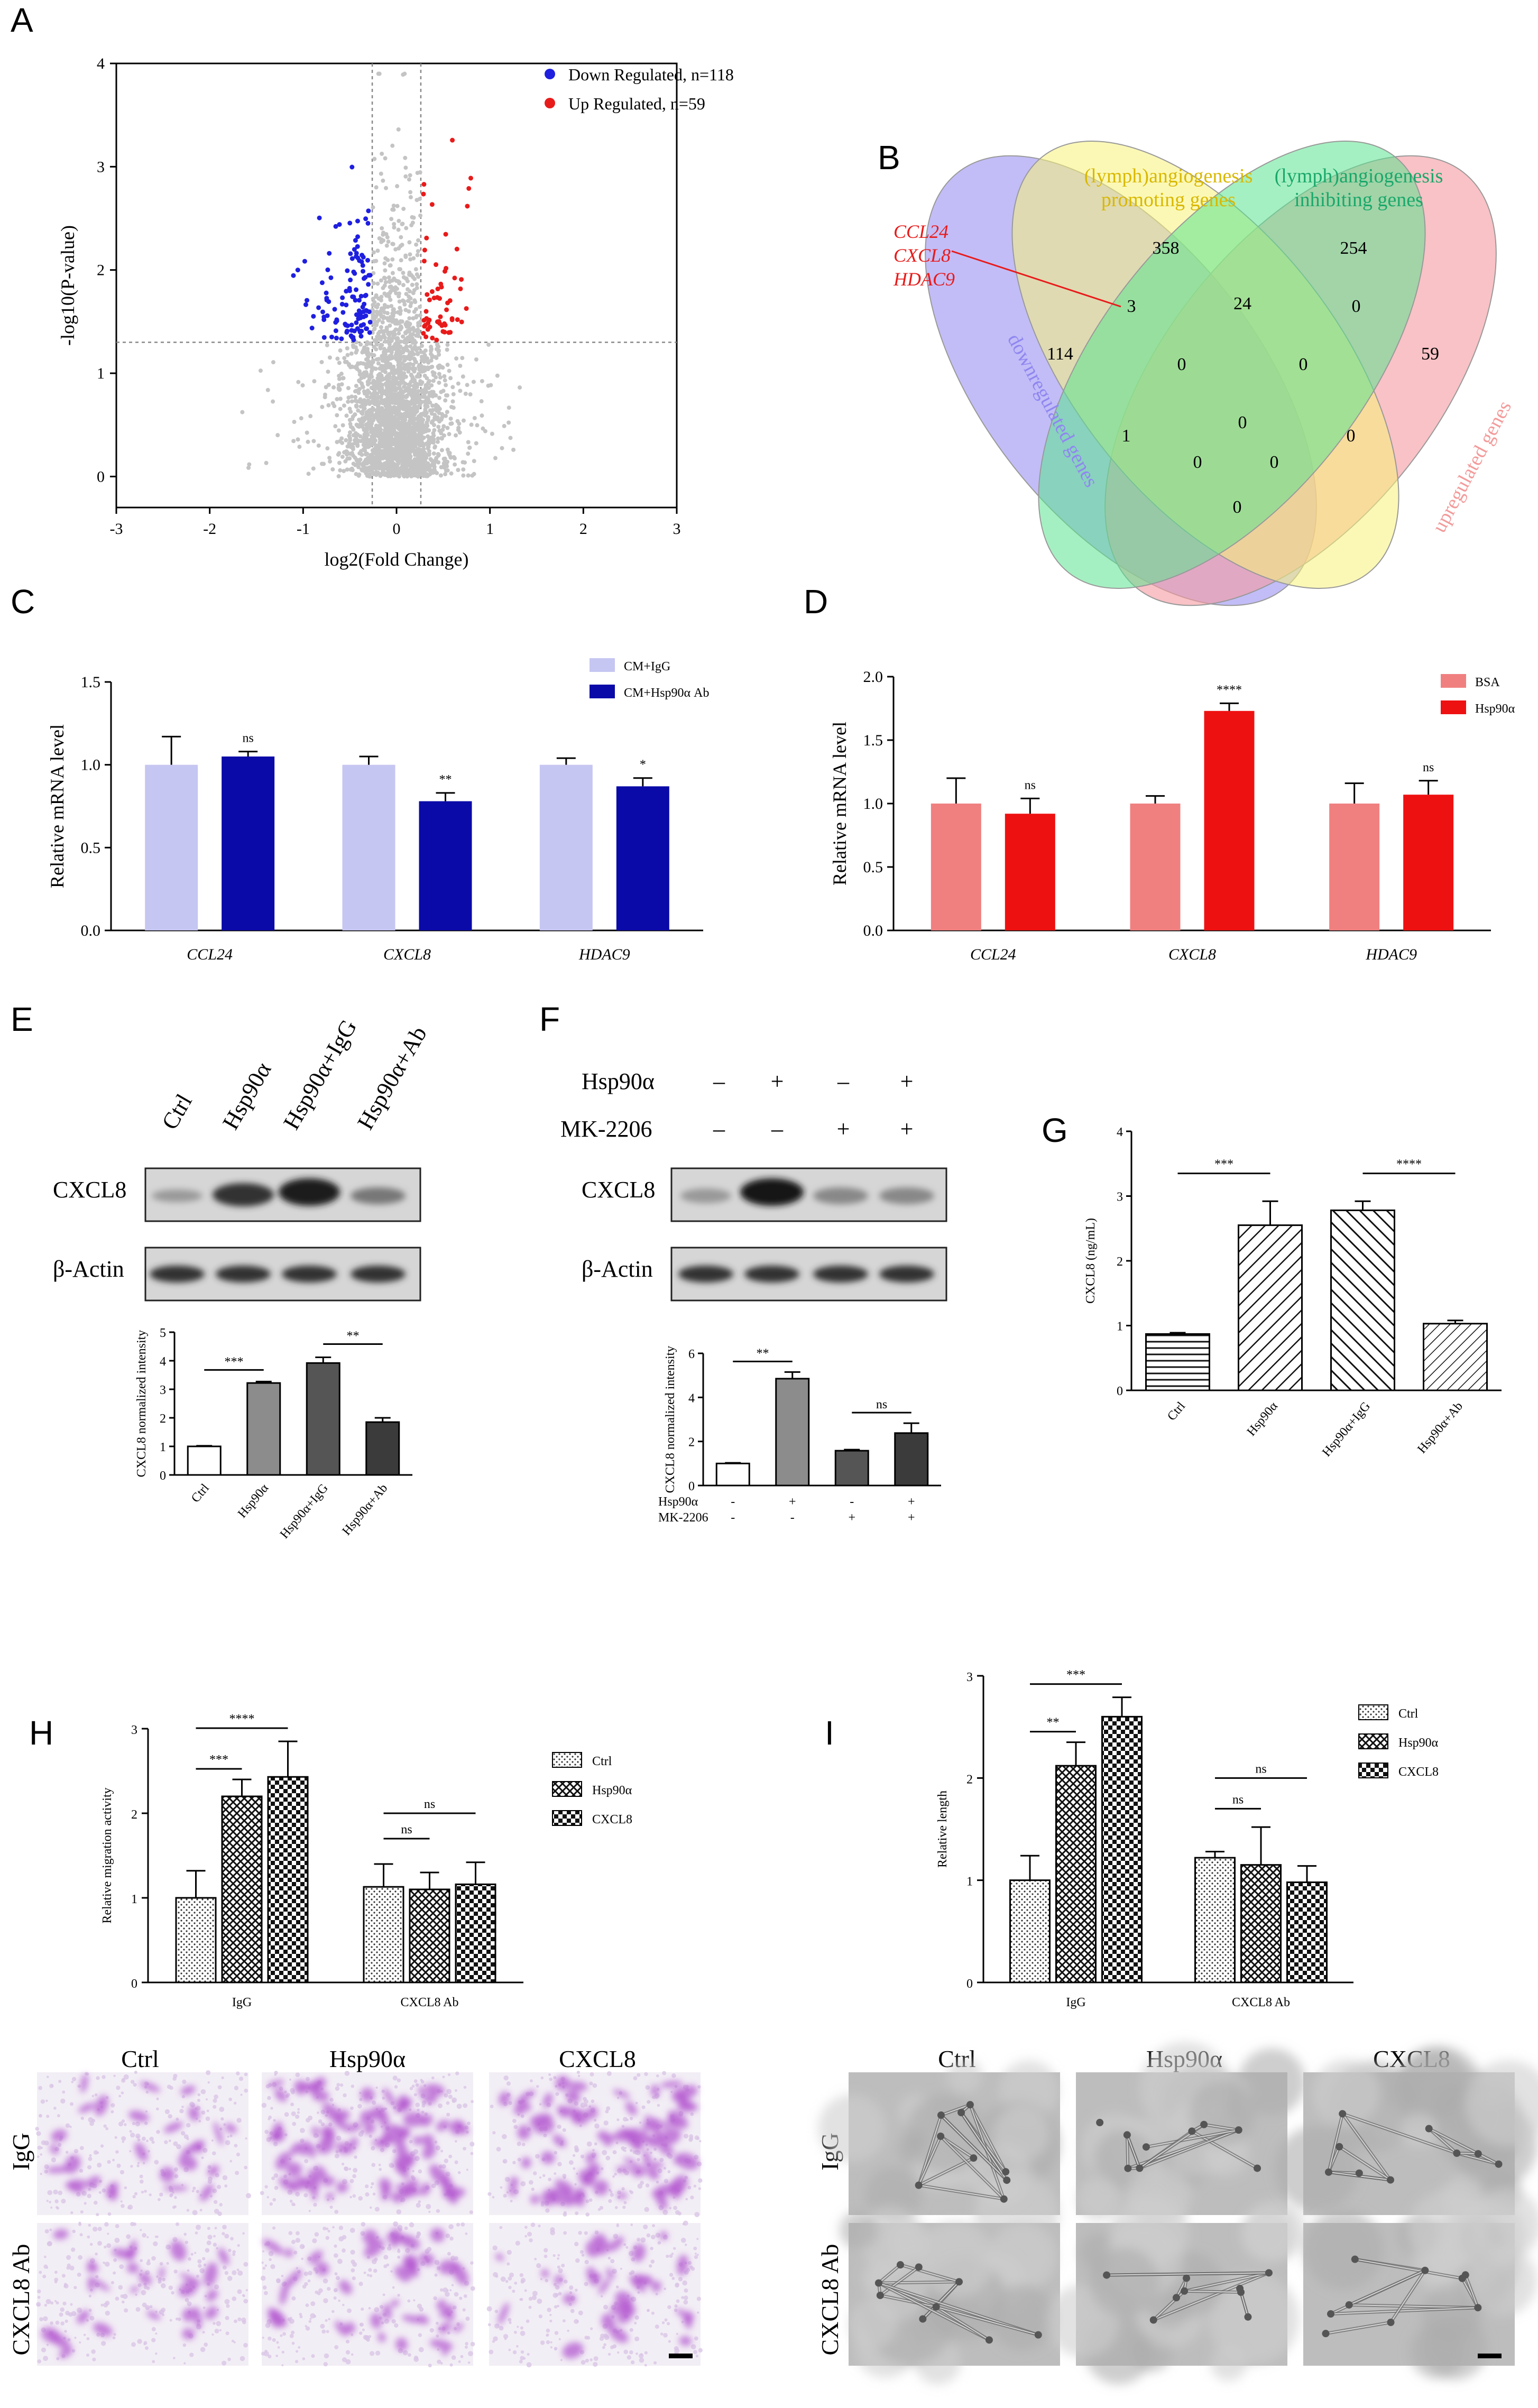  What do you see at coordinates (200, 1494) in the screenshot?
I see `category-label: Ctrl` at bounding box center [200, 1494].